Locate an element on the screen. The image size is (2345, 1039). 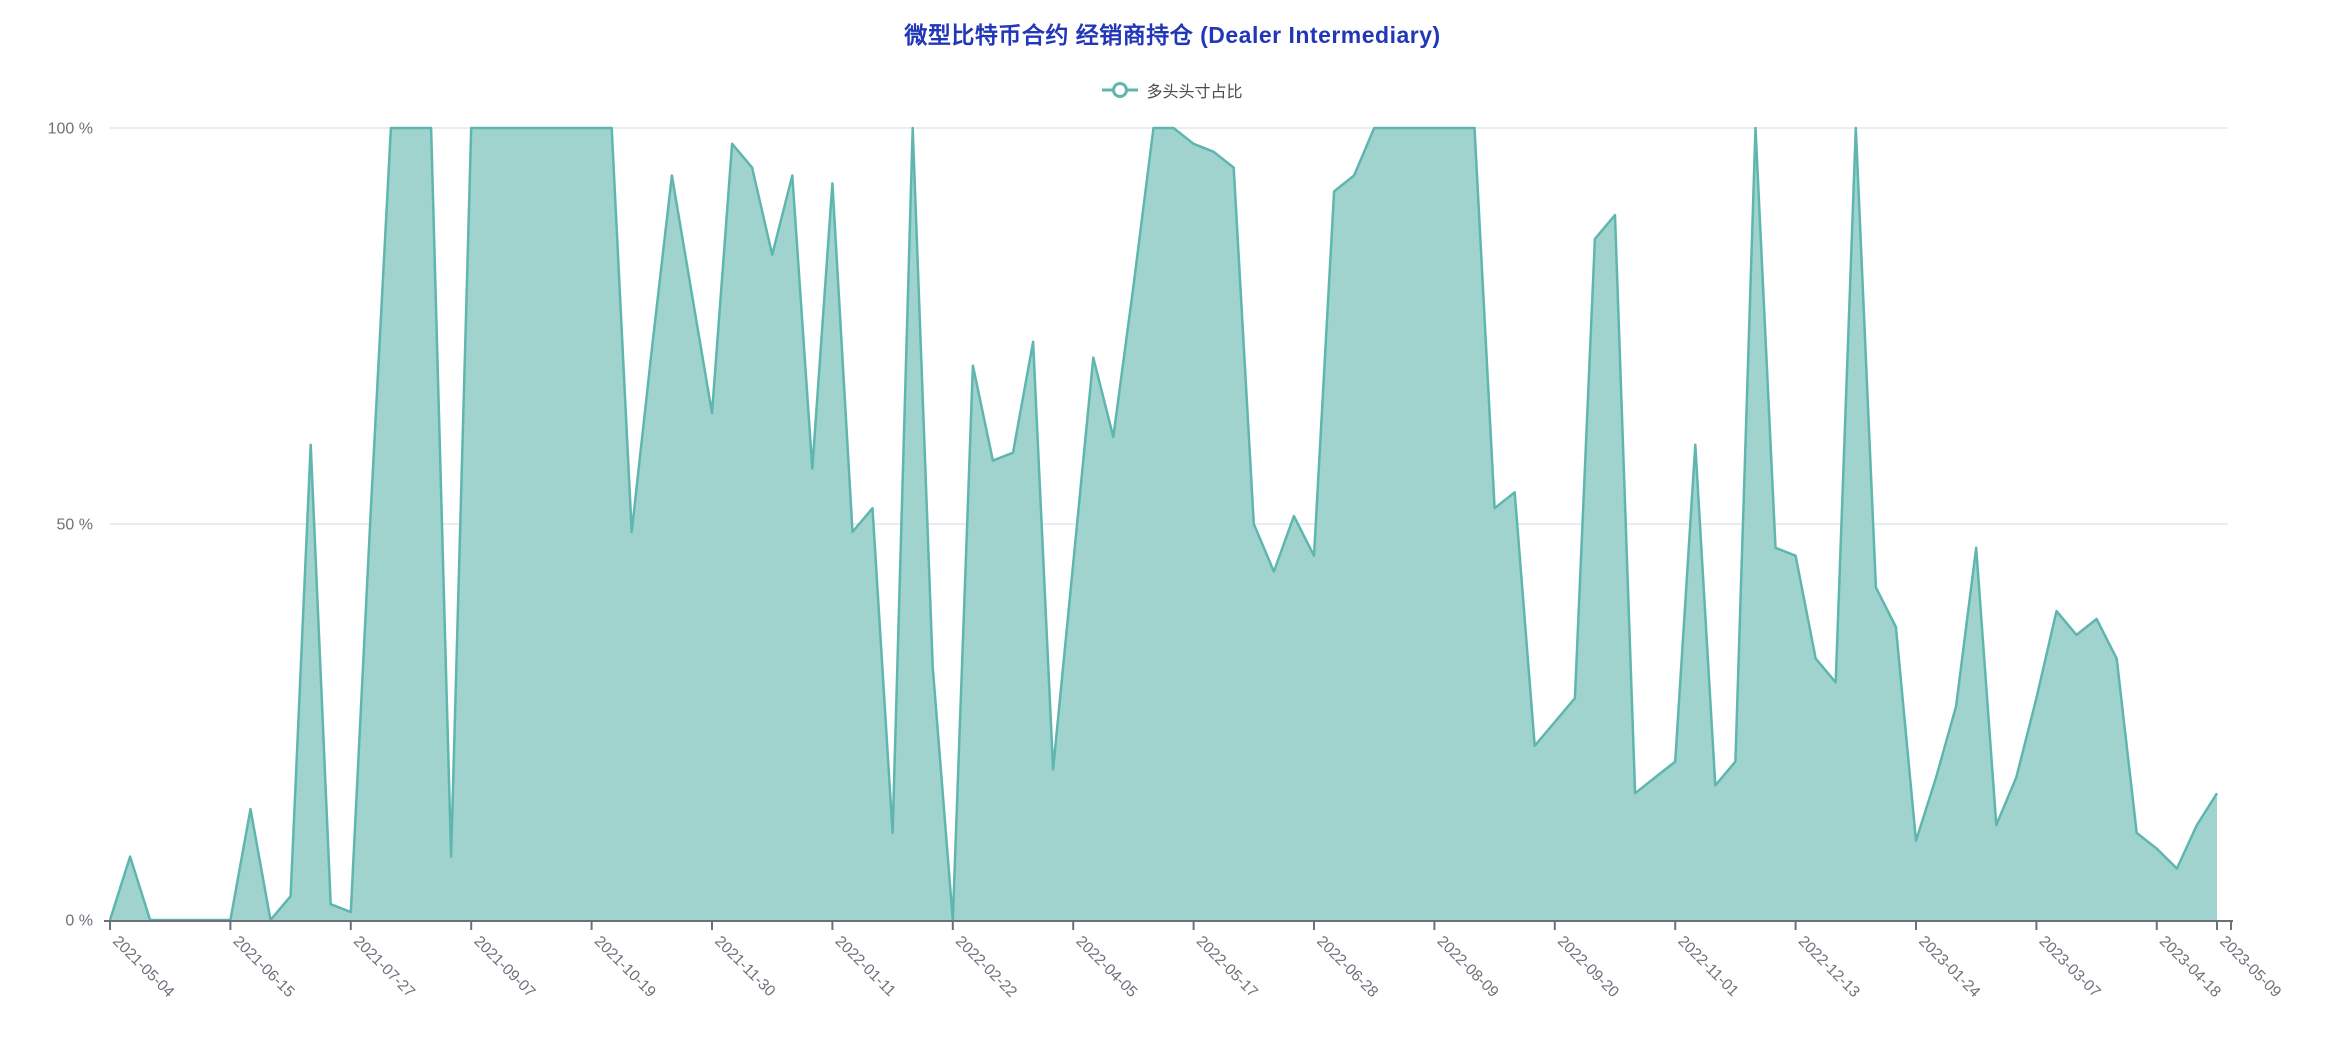
y-axis-label: 50 % is located at coordinates (75, 525).